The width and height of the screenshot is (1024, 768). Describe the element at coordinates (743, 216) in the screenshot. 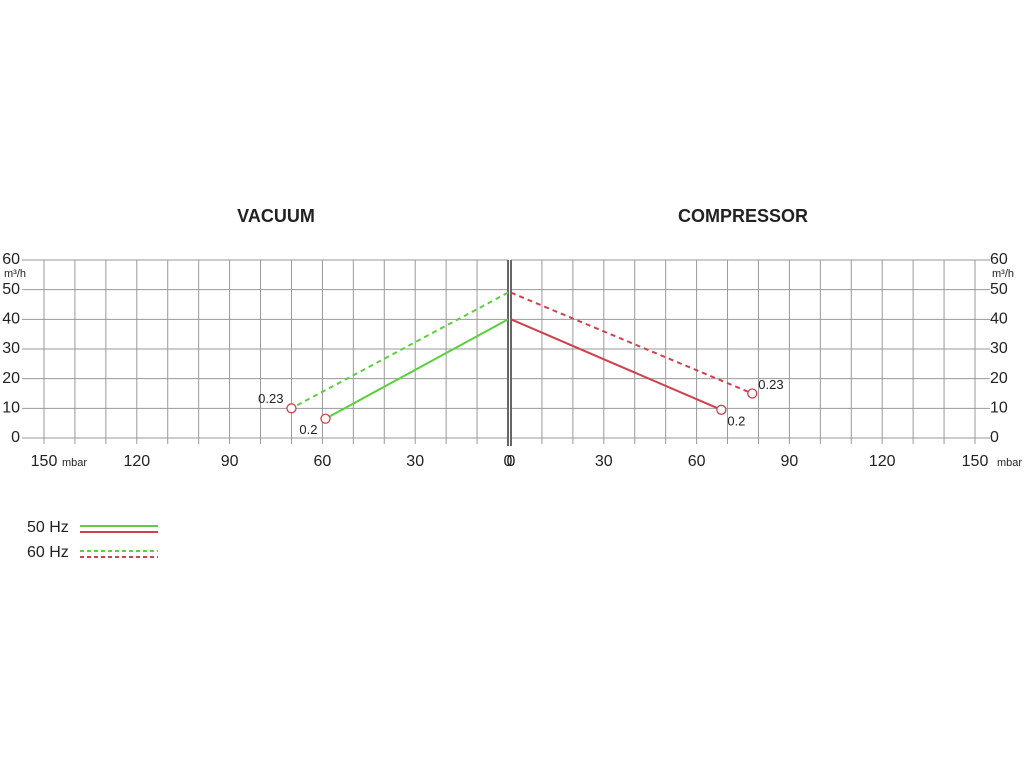

I see `chart-title: COMPRESSOR` at that location.